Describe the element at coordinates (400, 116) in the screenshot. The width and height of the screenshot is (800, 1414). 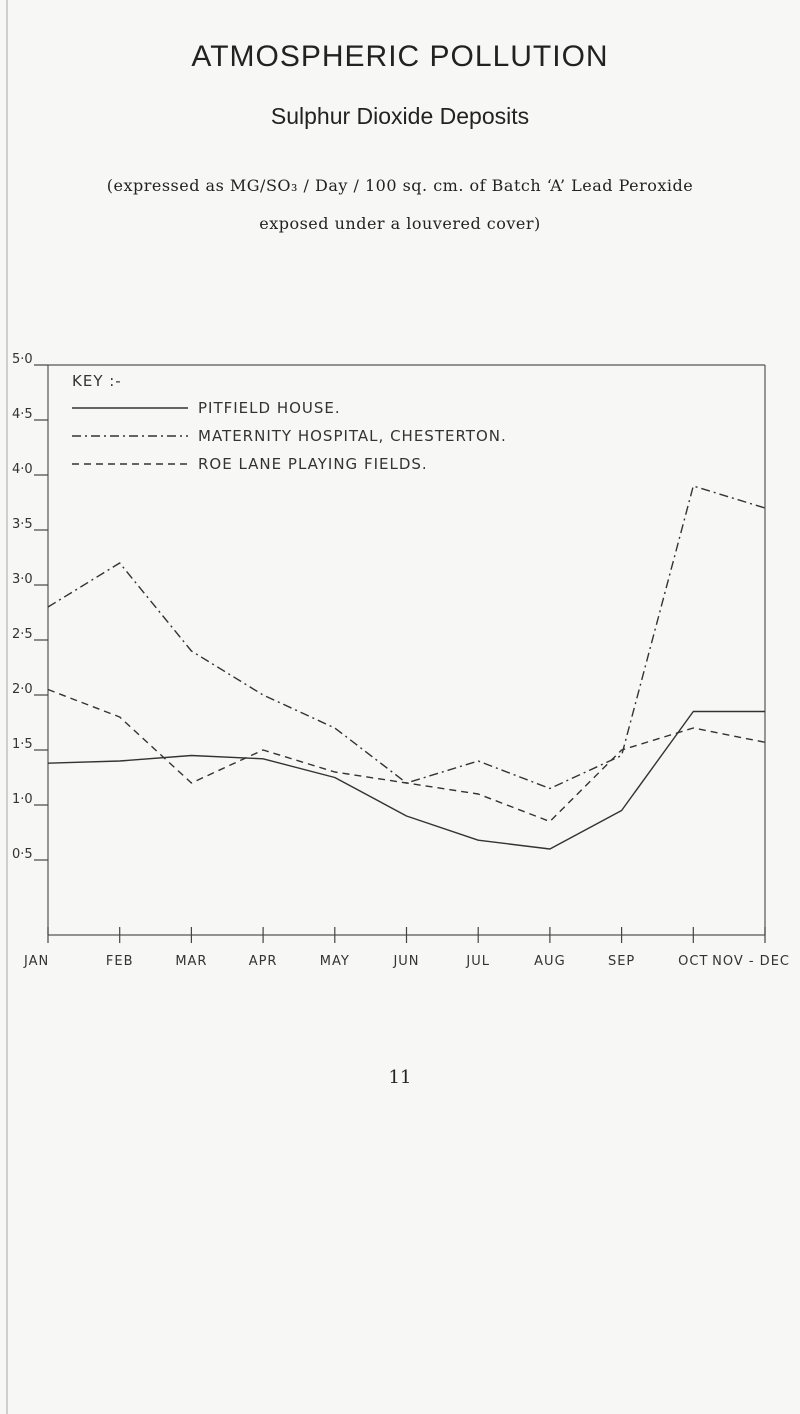
I see `page-subtitle: Sulphur Dioxide Deposits` at that location.